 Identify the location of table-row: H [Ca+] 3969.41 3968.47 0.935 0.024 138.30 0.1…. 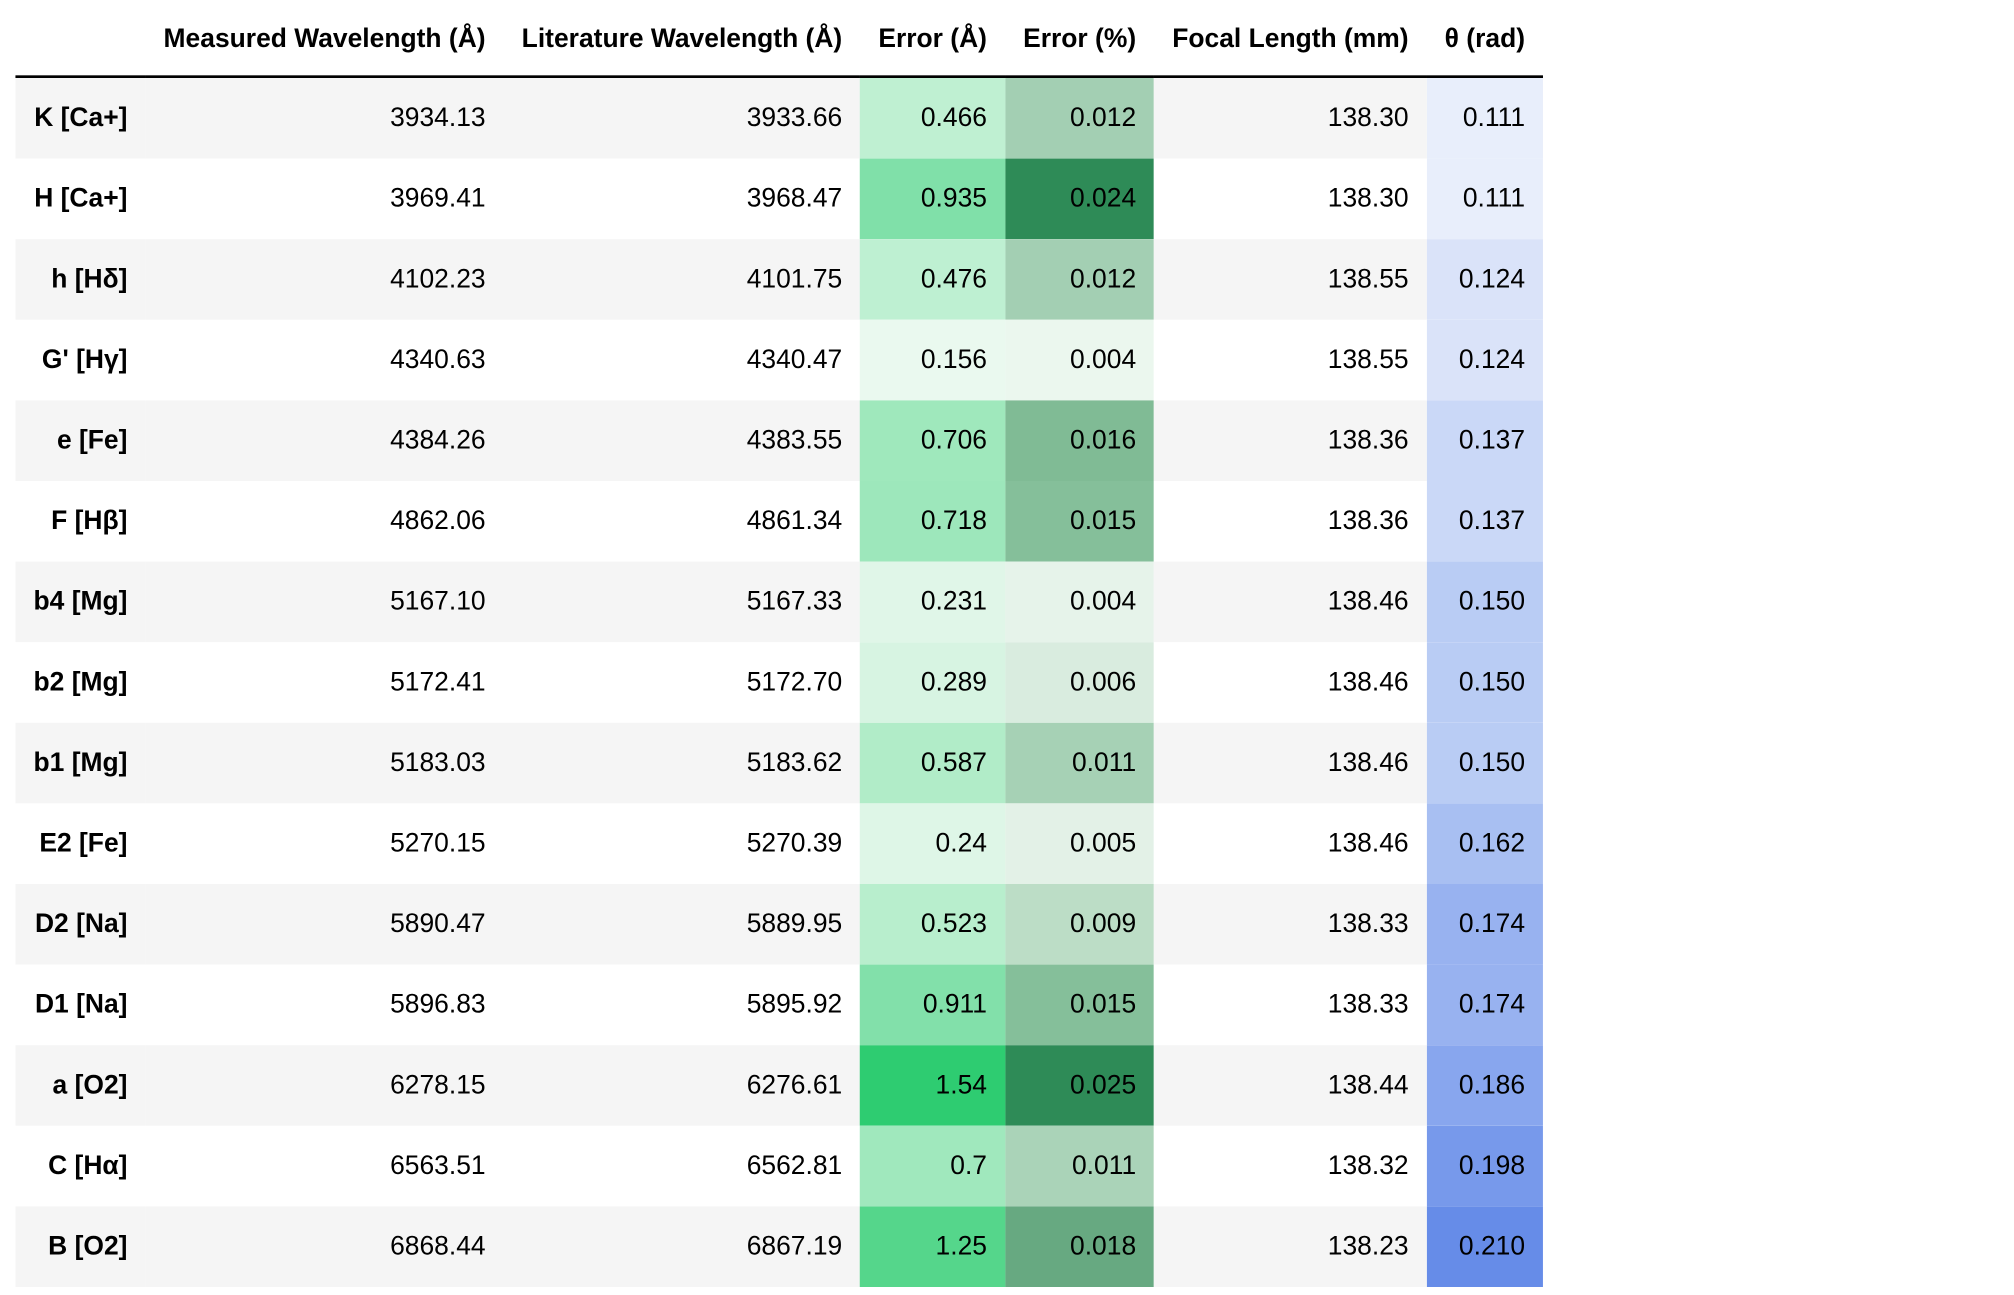
(779, 199).